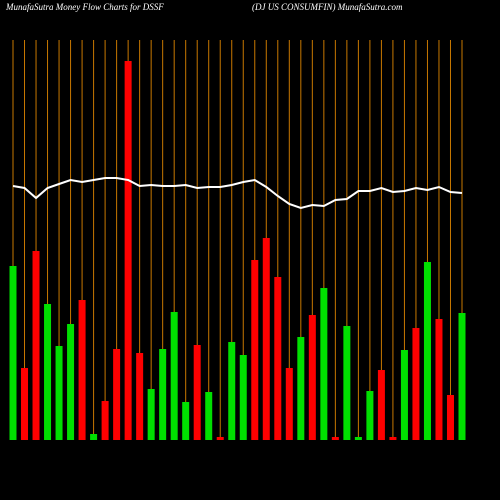  Describe the element at coordinates (237, 193) in the screenshot. I see `price-line` at that location.